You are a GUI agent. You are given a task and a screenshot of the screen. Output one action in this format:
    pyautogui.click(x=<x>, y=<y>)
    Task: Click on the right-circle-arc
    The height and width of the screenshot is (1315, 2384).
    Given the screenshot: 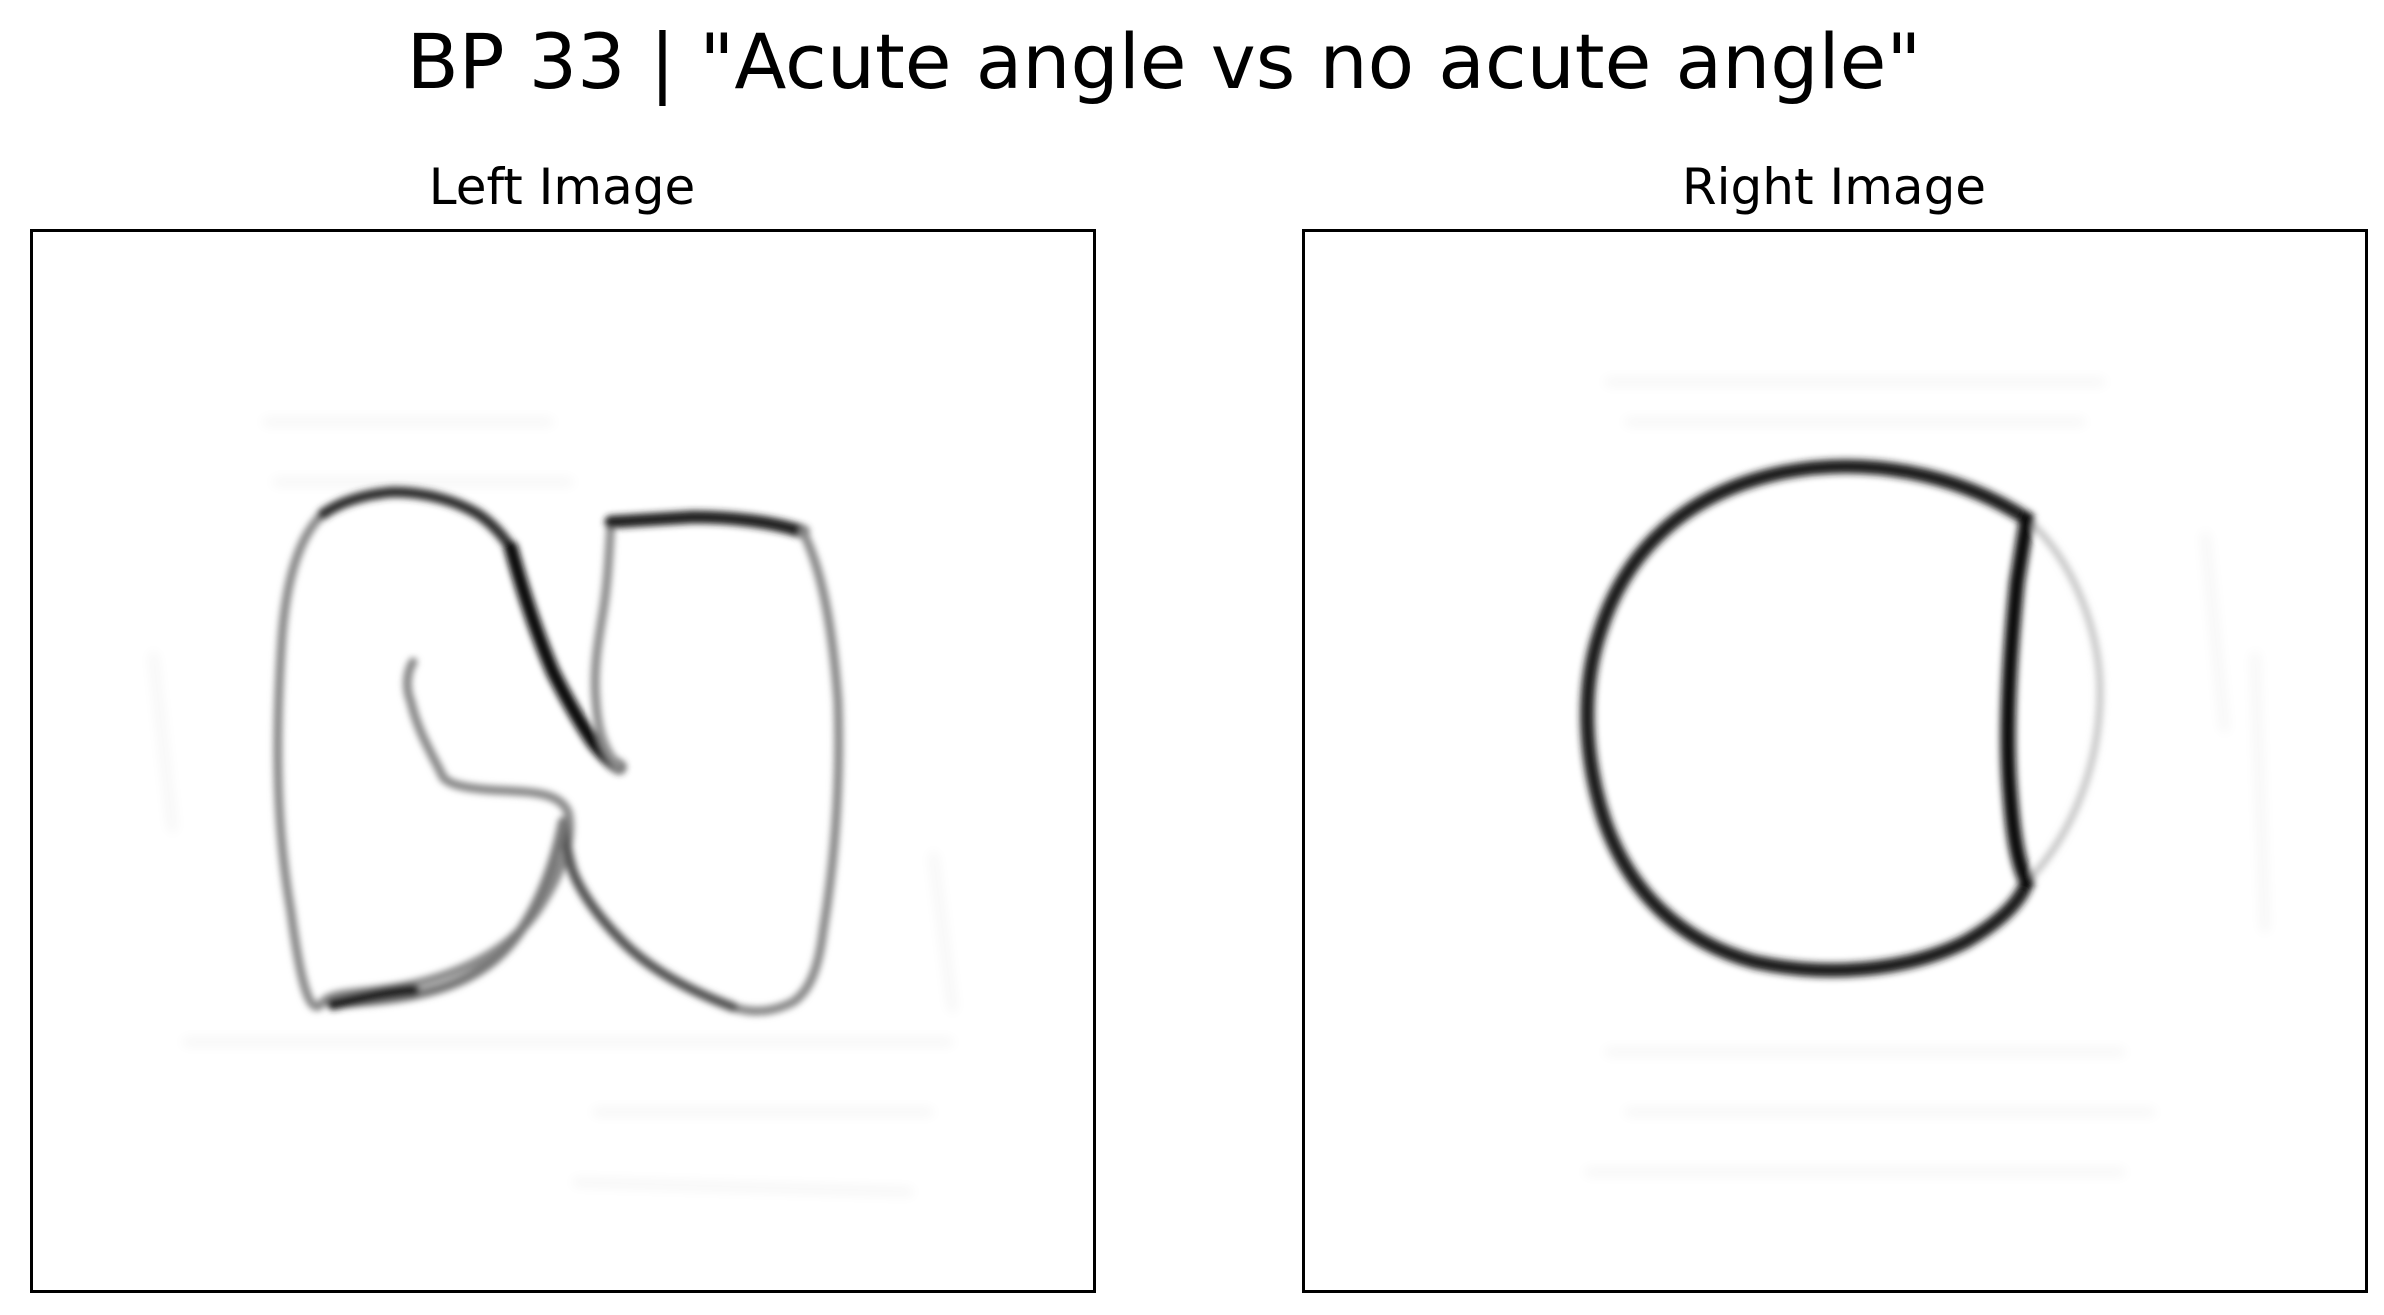 What is the action you would take?
    pyautogui.click(x=1807, y=718)
    